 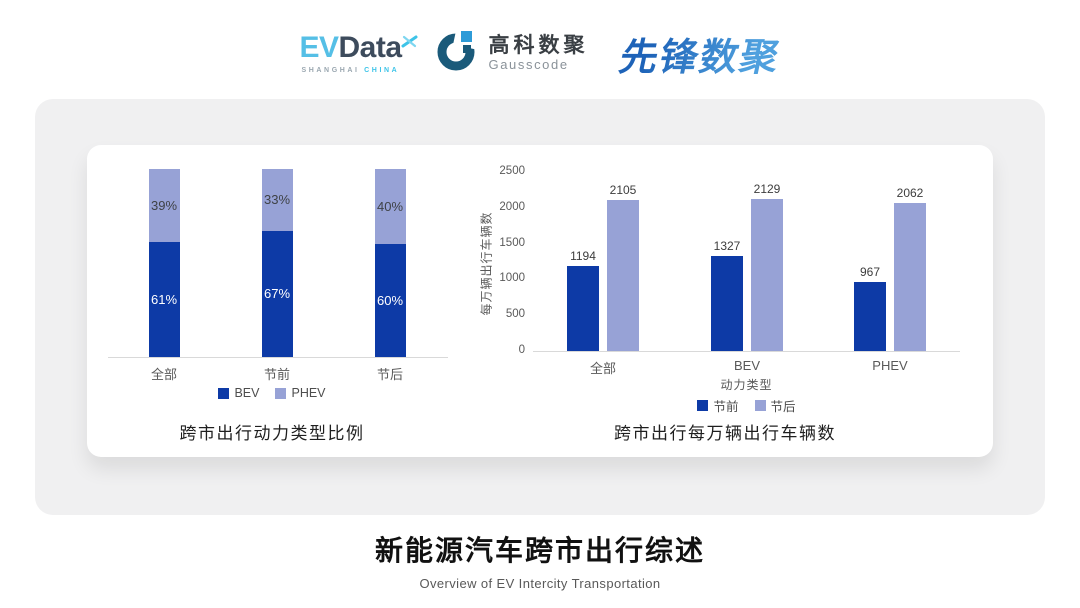 What do you see at coordinates (767, 189) in the screenshot?
I see `value-label: 2129` at bounding box center [767, 189].